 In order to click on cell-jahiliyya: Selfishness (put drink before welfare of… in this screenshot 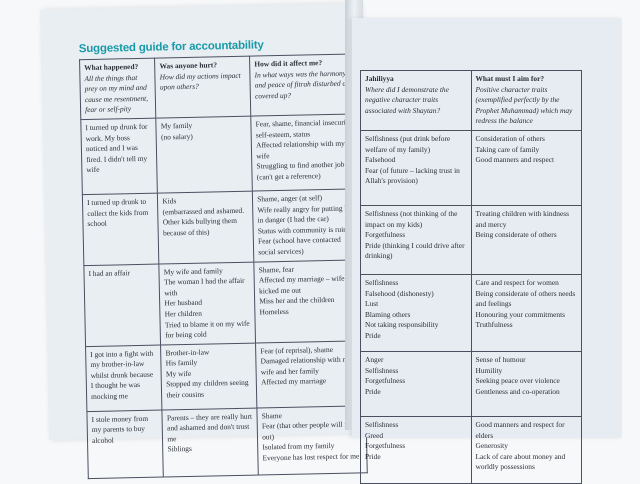, I will do `click(416, 167)`.